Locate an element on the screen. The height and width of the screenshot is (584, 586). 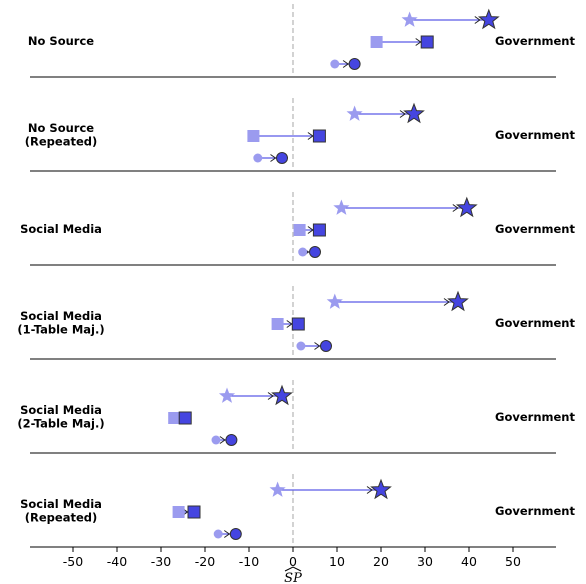
chart-row: Social Media Government is located at coordinates (297, 229).